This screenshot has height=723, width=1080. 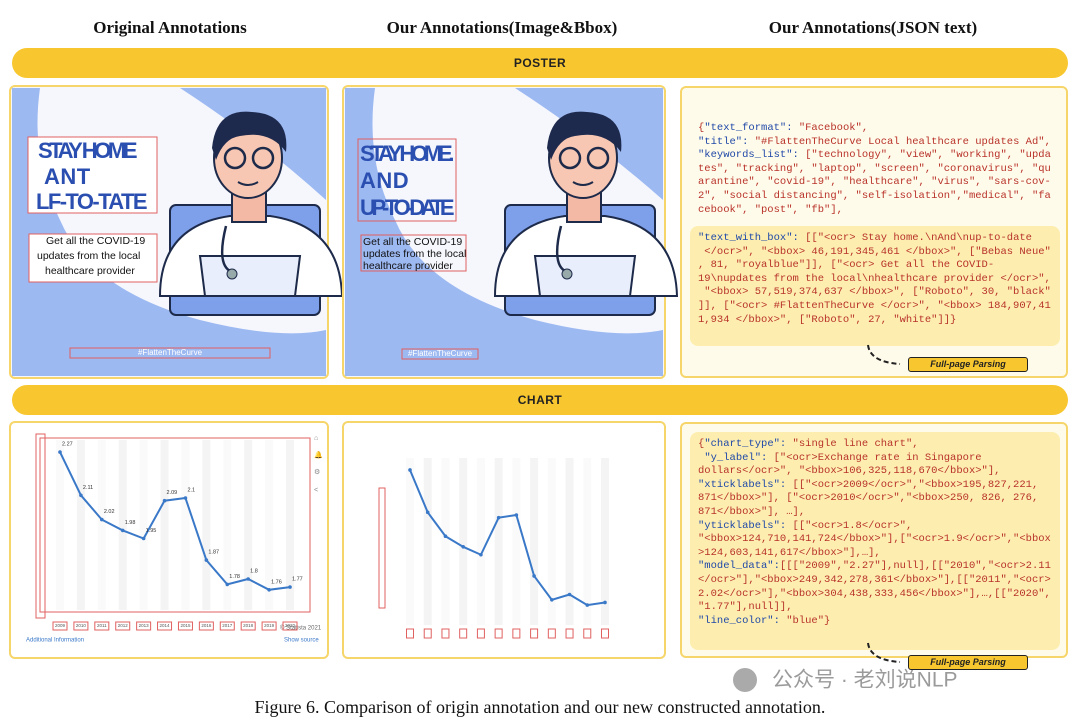 I want to click on section-bar: CHART, so click(x=540, y=400).